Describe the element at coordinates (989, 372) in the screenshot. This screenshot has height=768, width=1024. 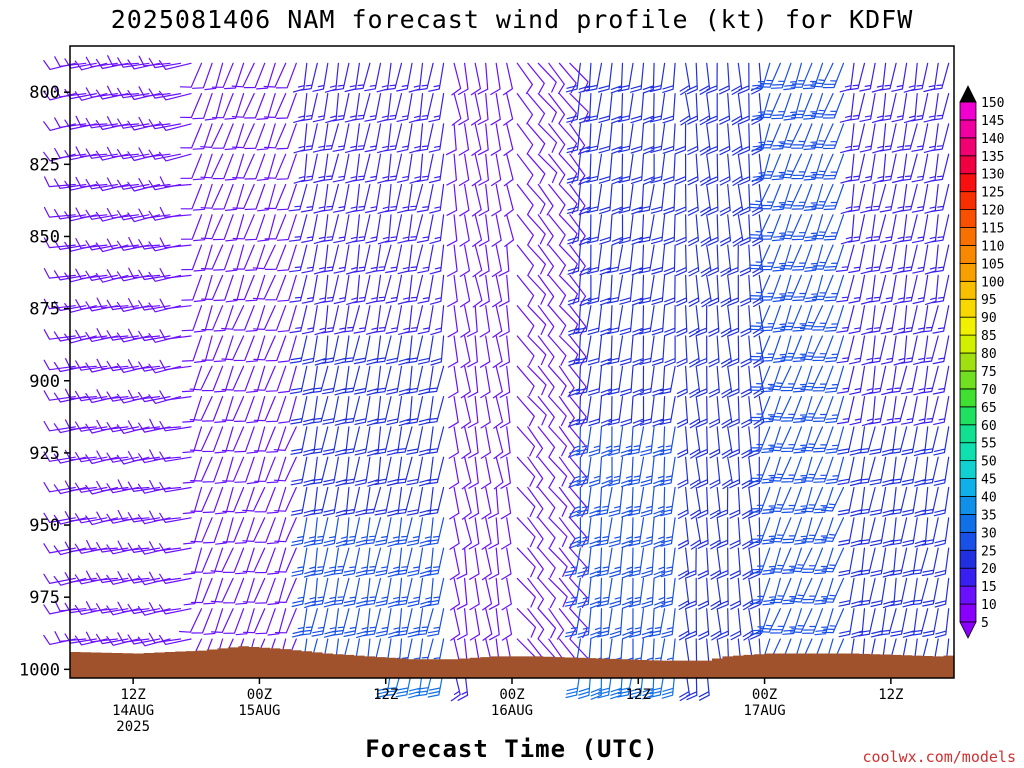
I see `colorbar-label: 75` at that location.